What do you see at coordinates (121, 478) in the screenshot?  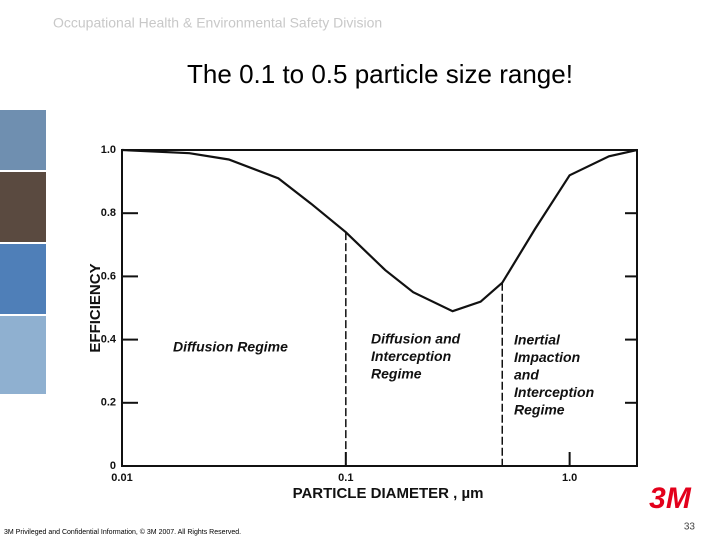 I see `x-tick-label: 0.01` at bounding box center [121, 478].